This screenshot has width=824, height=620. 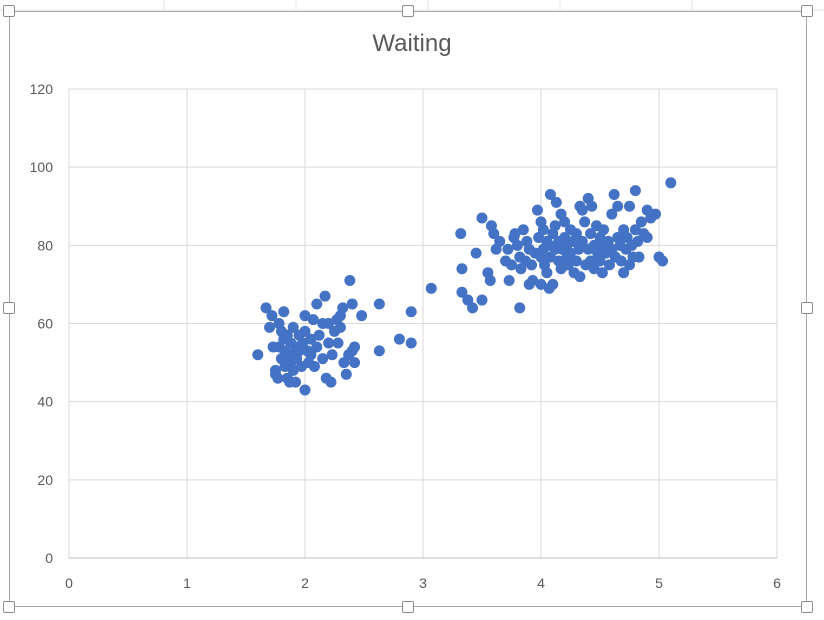 I want to click on resize-handle-top-center, so click(x=408, y=11).